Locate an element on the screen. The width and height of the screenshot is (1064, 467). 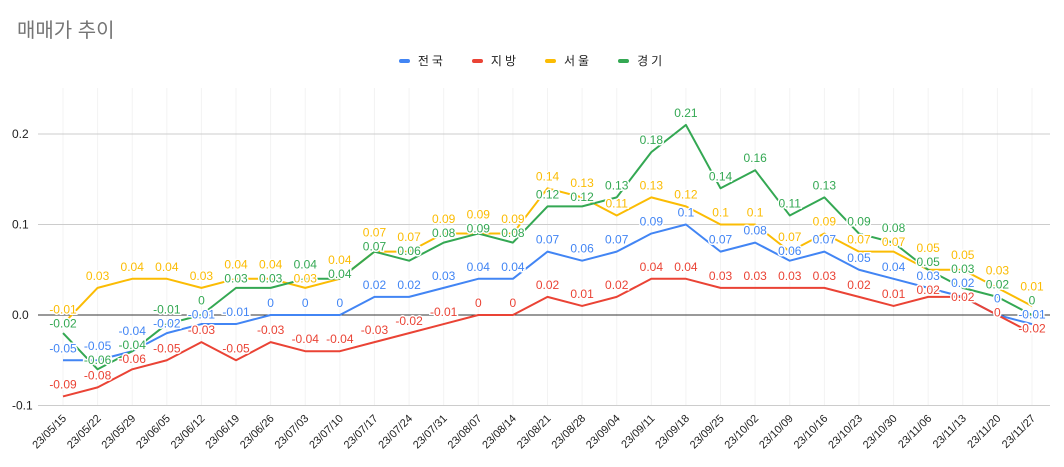
data-label: 0.05 is located at coordinates (859, 258).